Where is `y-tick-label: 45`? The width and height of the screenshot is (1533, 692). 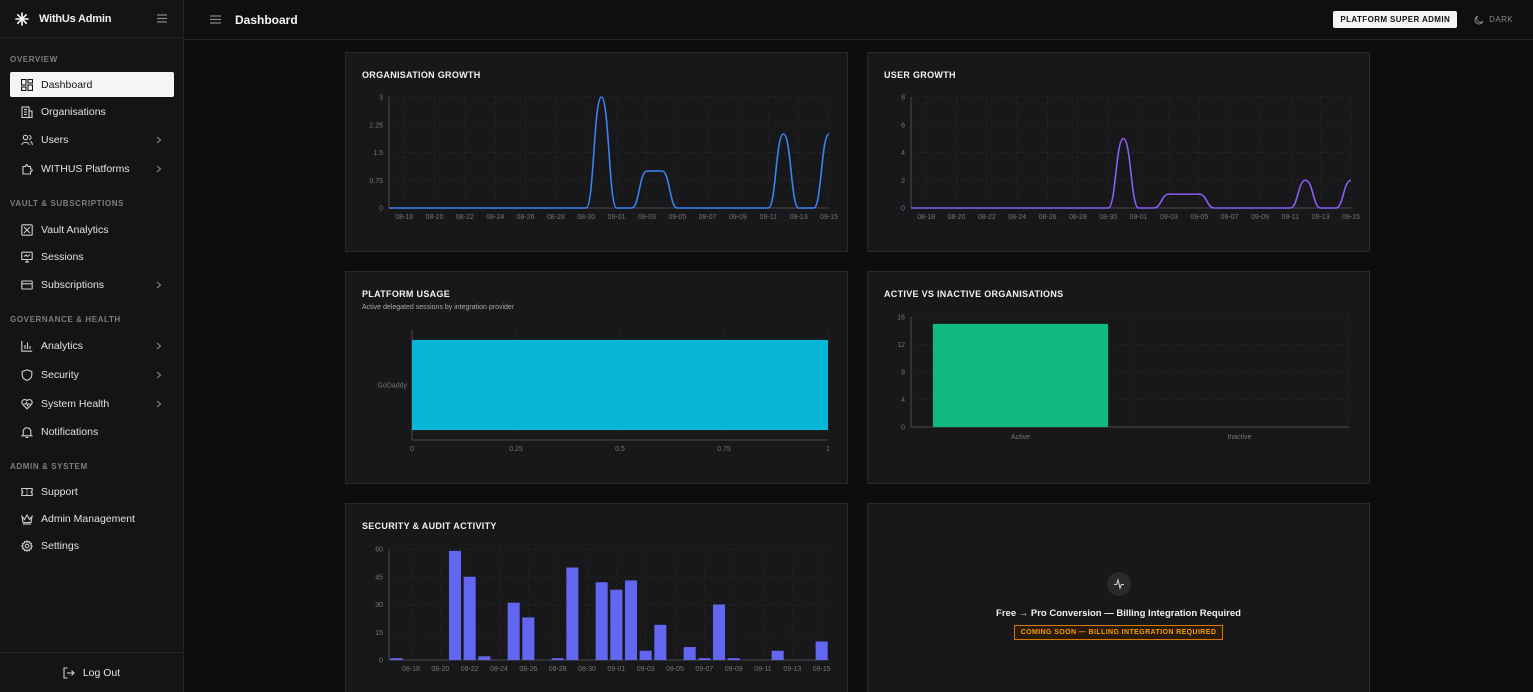 y-tick-label: 45 is located at coordinates (379, 577).